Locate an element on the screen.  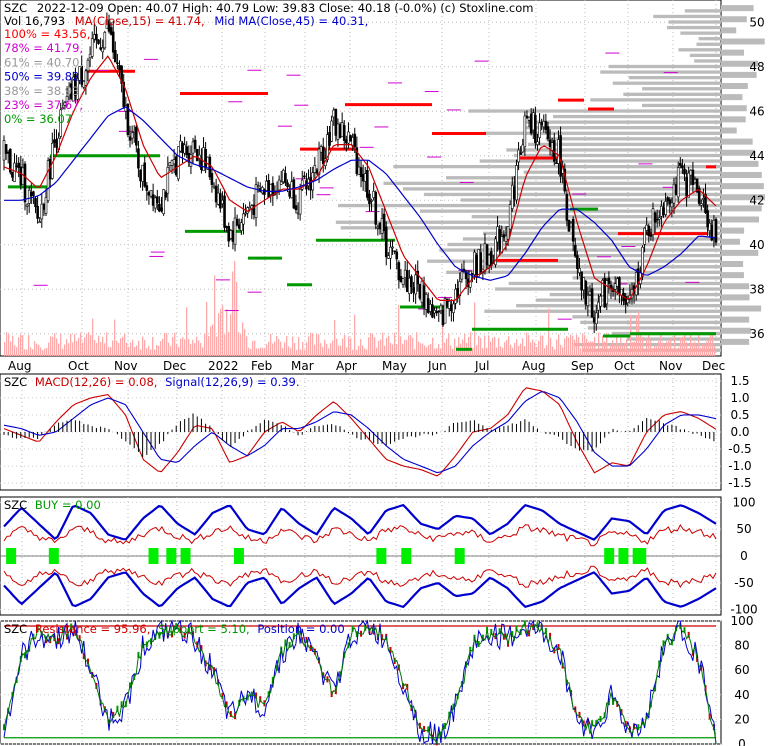
y-tick-label: 48 is located at coordinates (756, 67).